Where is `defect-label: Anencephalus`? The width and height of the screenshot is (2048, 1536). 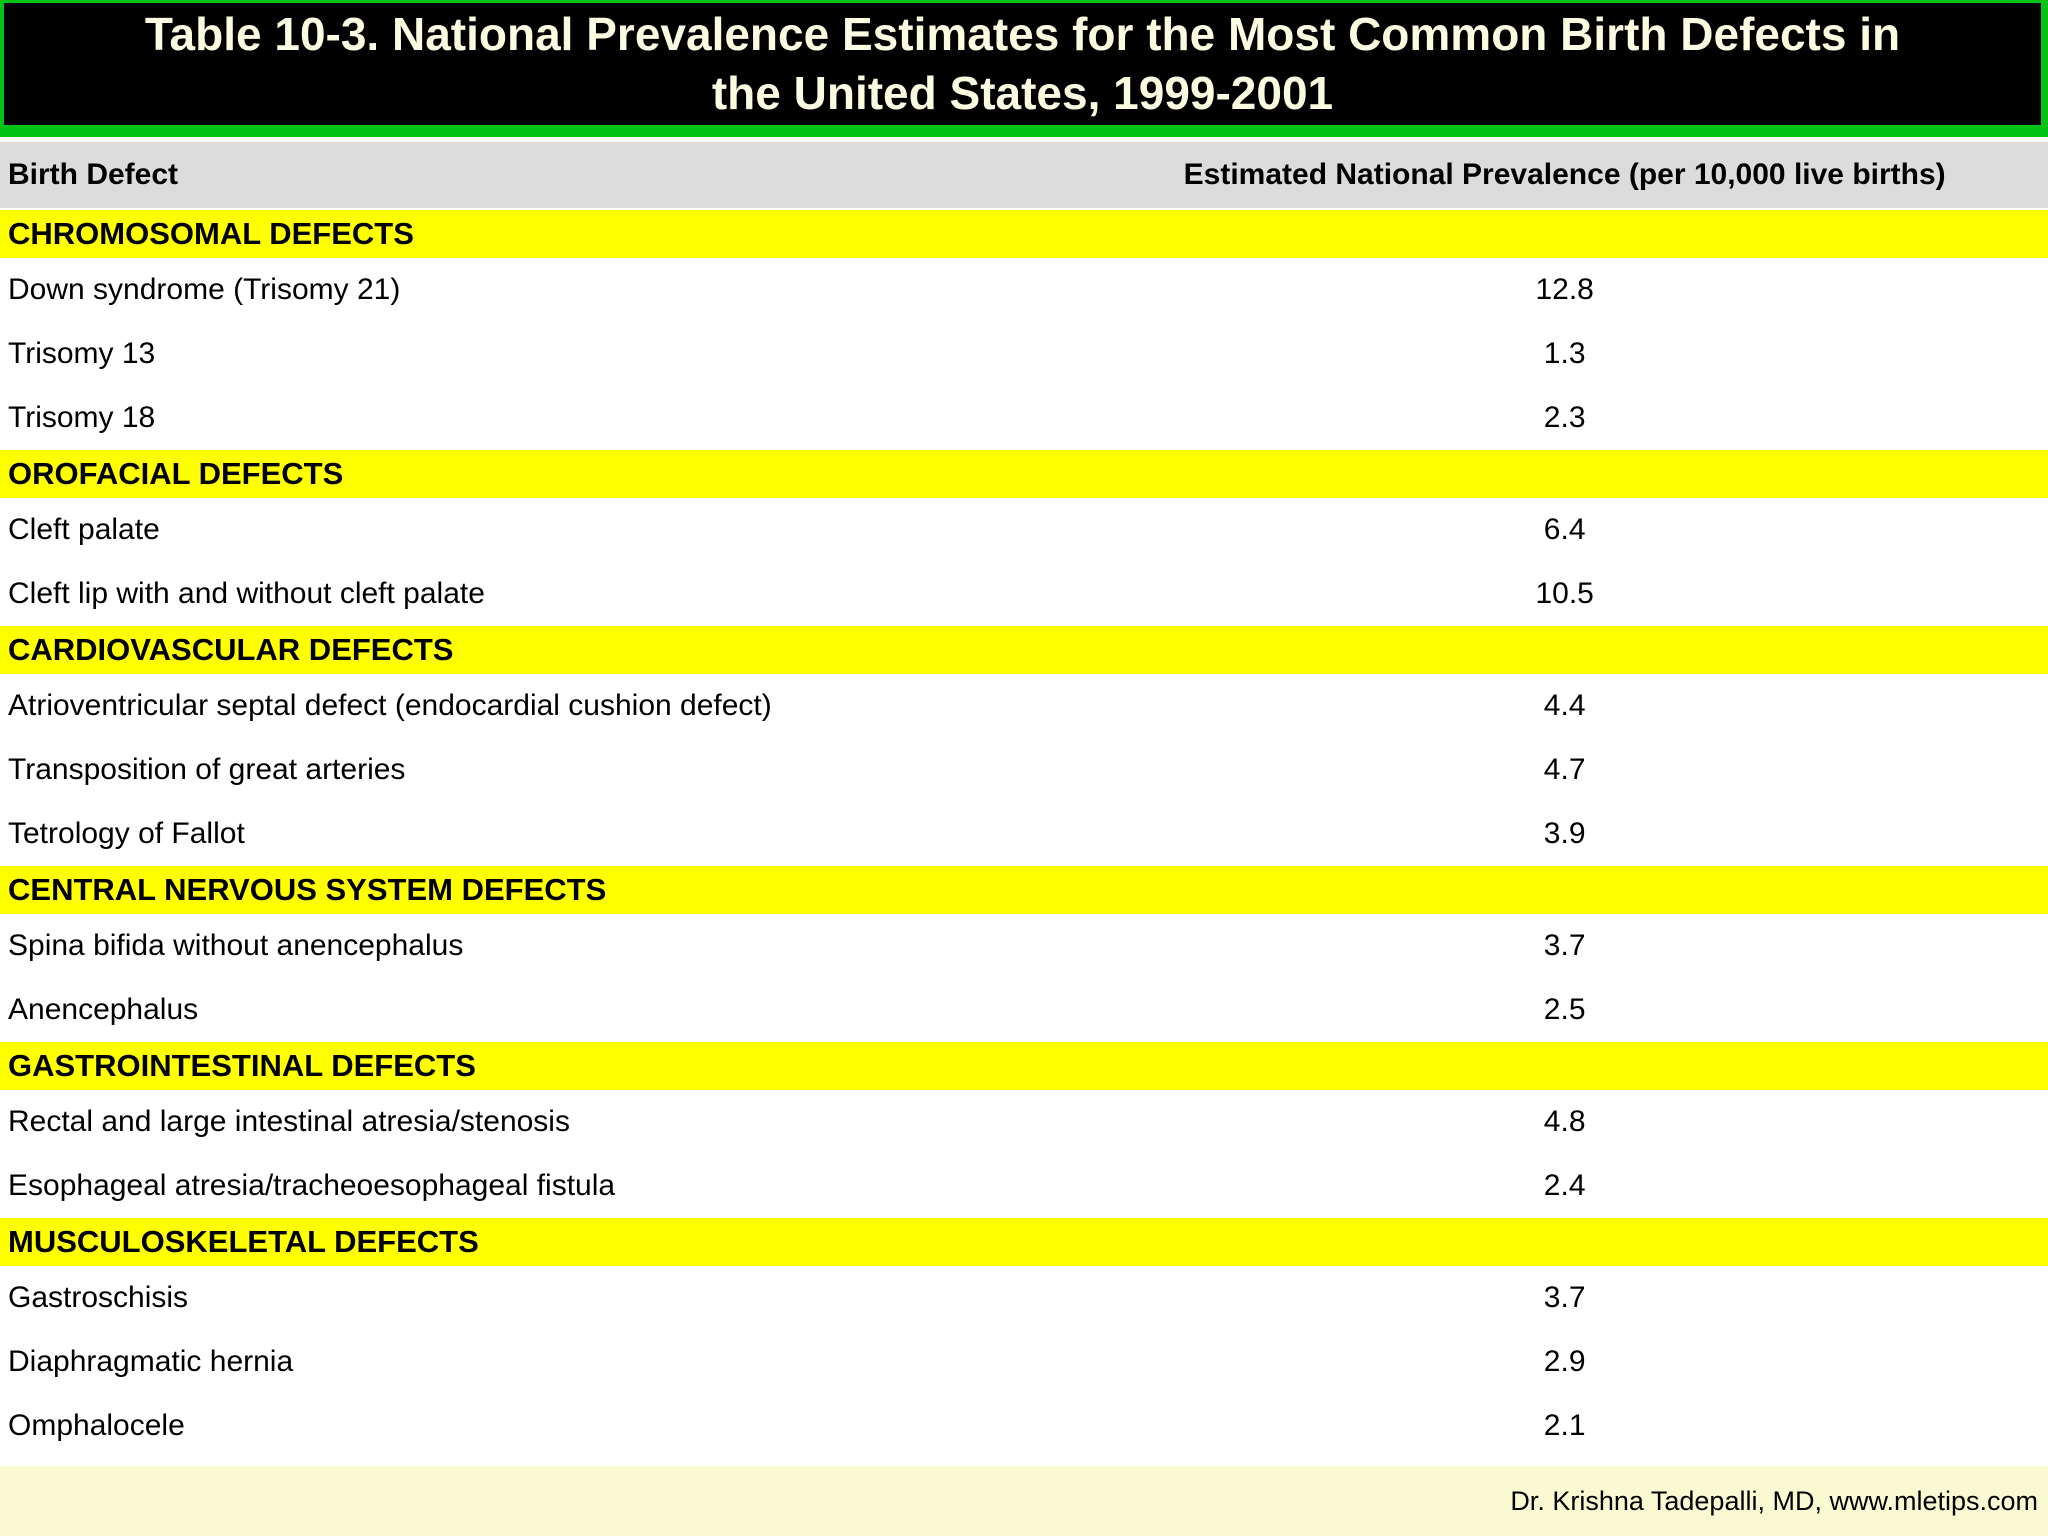
defect-label: Anencephalus is located at coordinates (103, 1009).